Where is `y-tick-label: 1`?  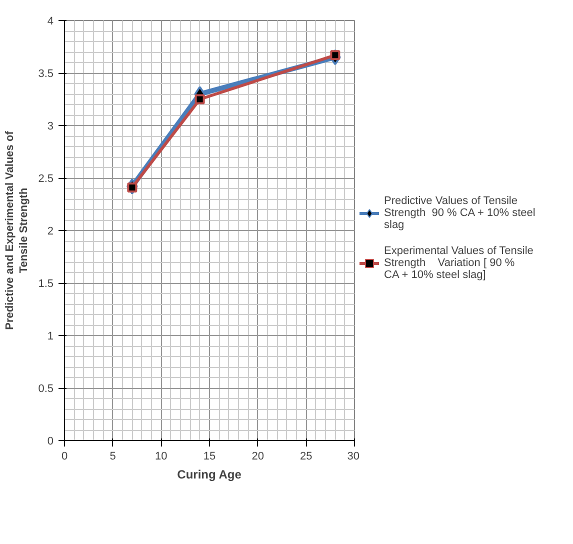 y-tick-label: 1 is located at coordinates (50, 336).